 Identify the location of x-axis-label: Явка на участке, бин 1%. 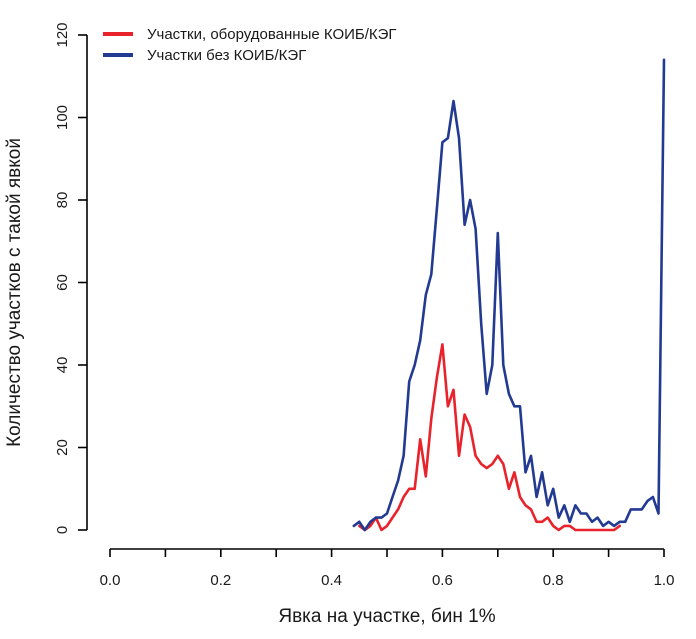
(386, 616).